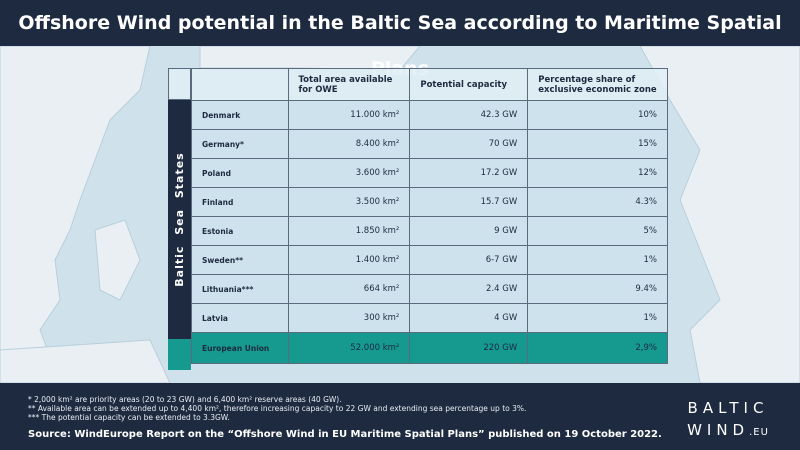  I want to click on value-cell: 15.7 GW, so click(469, 202).